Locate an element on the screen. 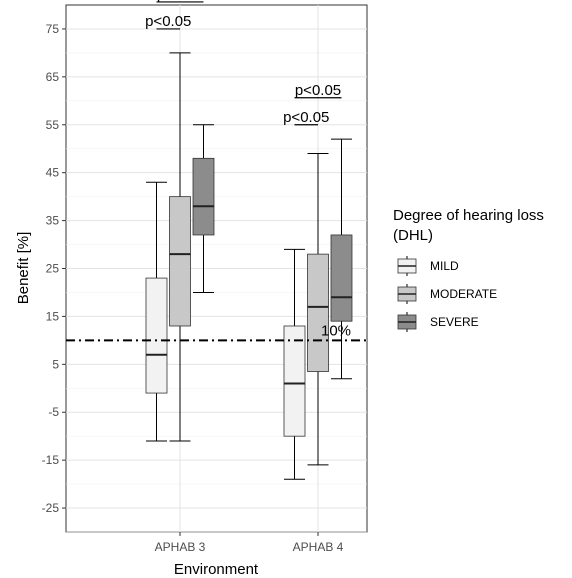 Image resolution: width=572 pixels, height=578 pixels. reference-line: 10% is located at coordinates (216, 332).